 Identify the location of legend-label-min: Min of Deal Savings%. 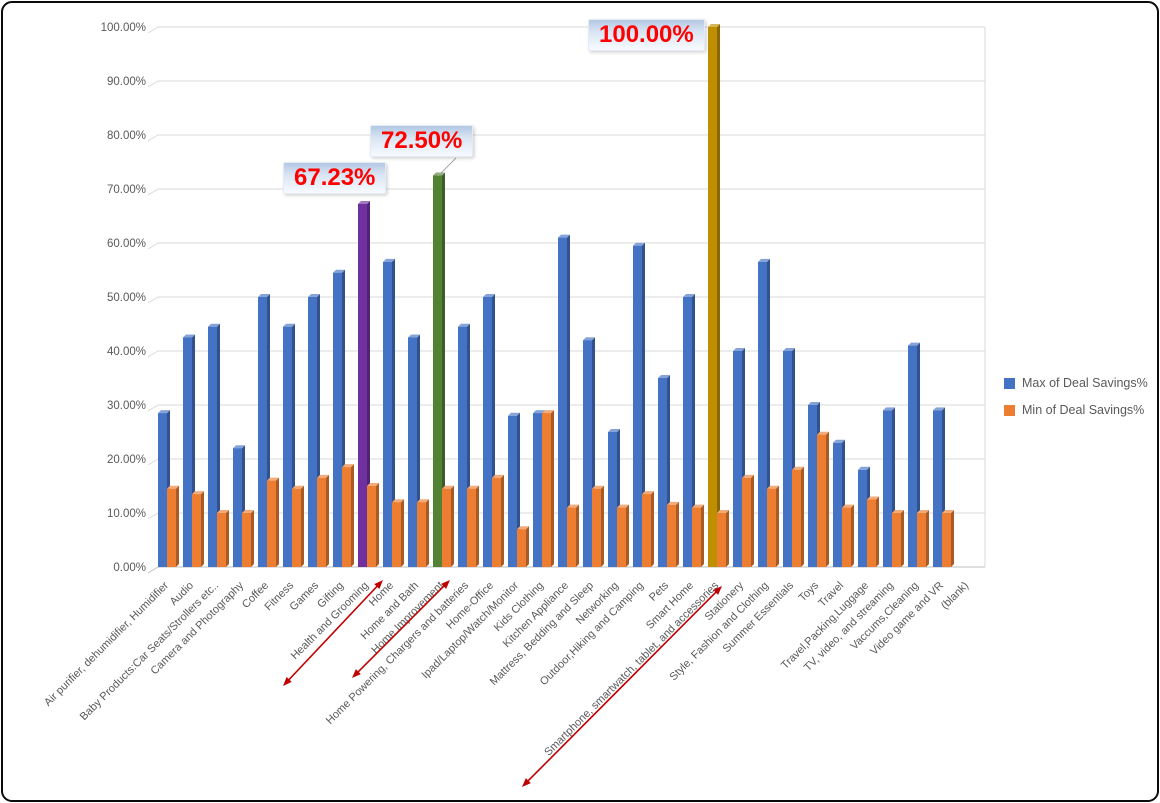
(1083, 410).